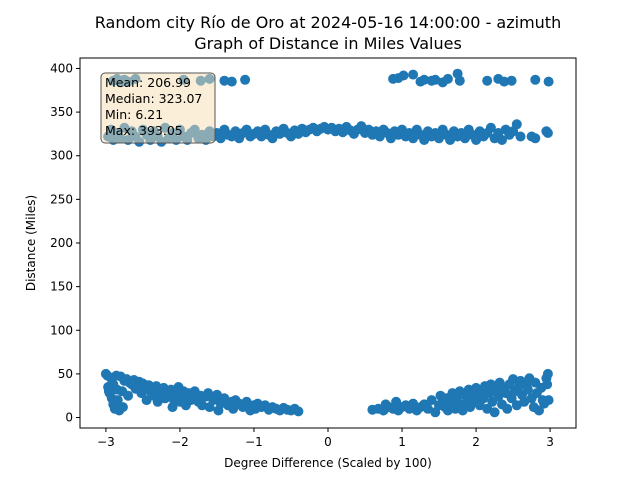 This screenshot has height=480, width=640. What do you see at coordinates (134, 114) in the screenshot?
I see `stats-min: Min: 6.21` at bounding box center [134, 114].